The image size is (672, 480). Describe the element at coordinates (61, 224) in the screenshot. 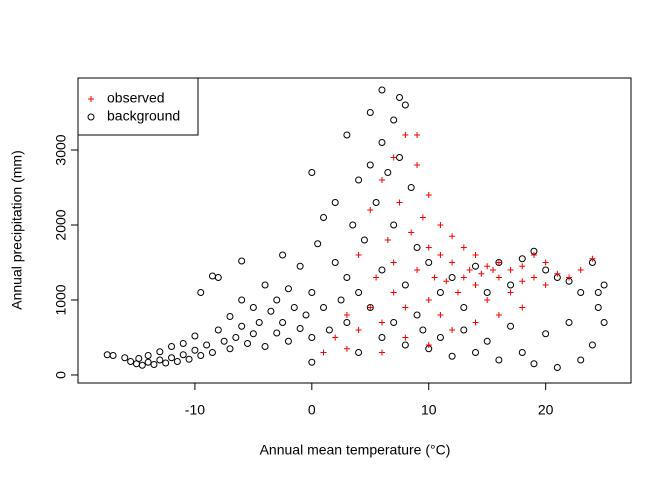

I see `y-tick-label: 2000` at that location.